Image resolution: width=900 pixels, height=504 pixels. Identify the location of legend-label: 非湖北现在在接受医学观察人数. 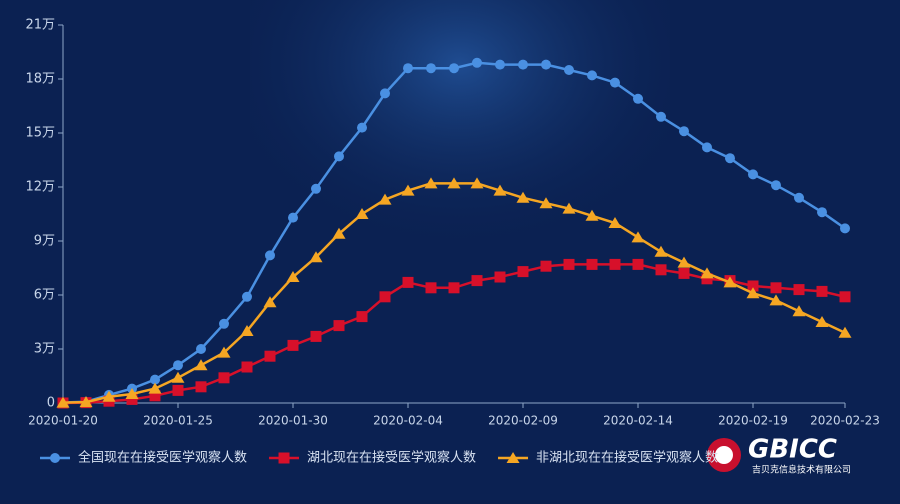
(627, 458).